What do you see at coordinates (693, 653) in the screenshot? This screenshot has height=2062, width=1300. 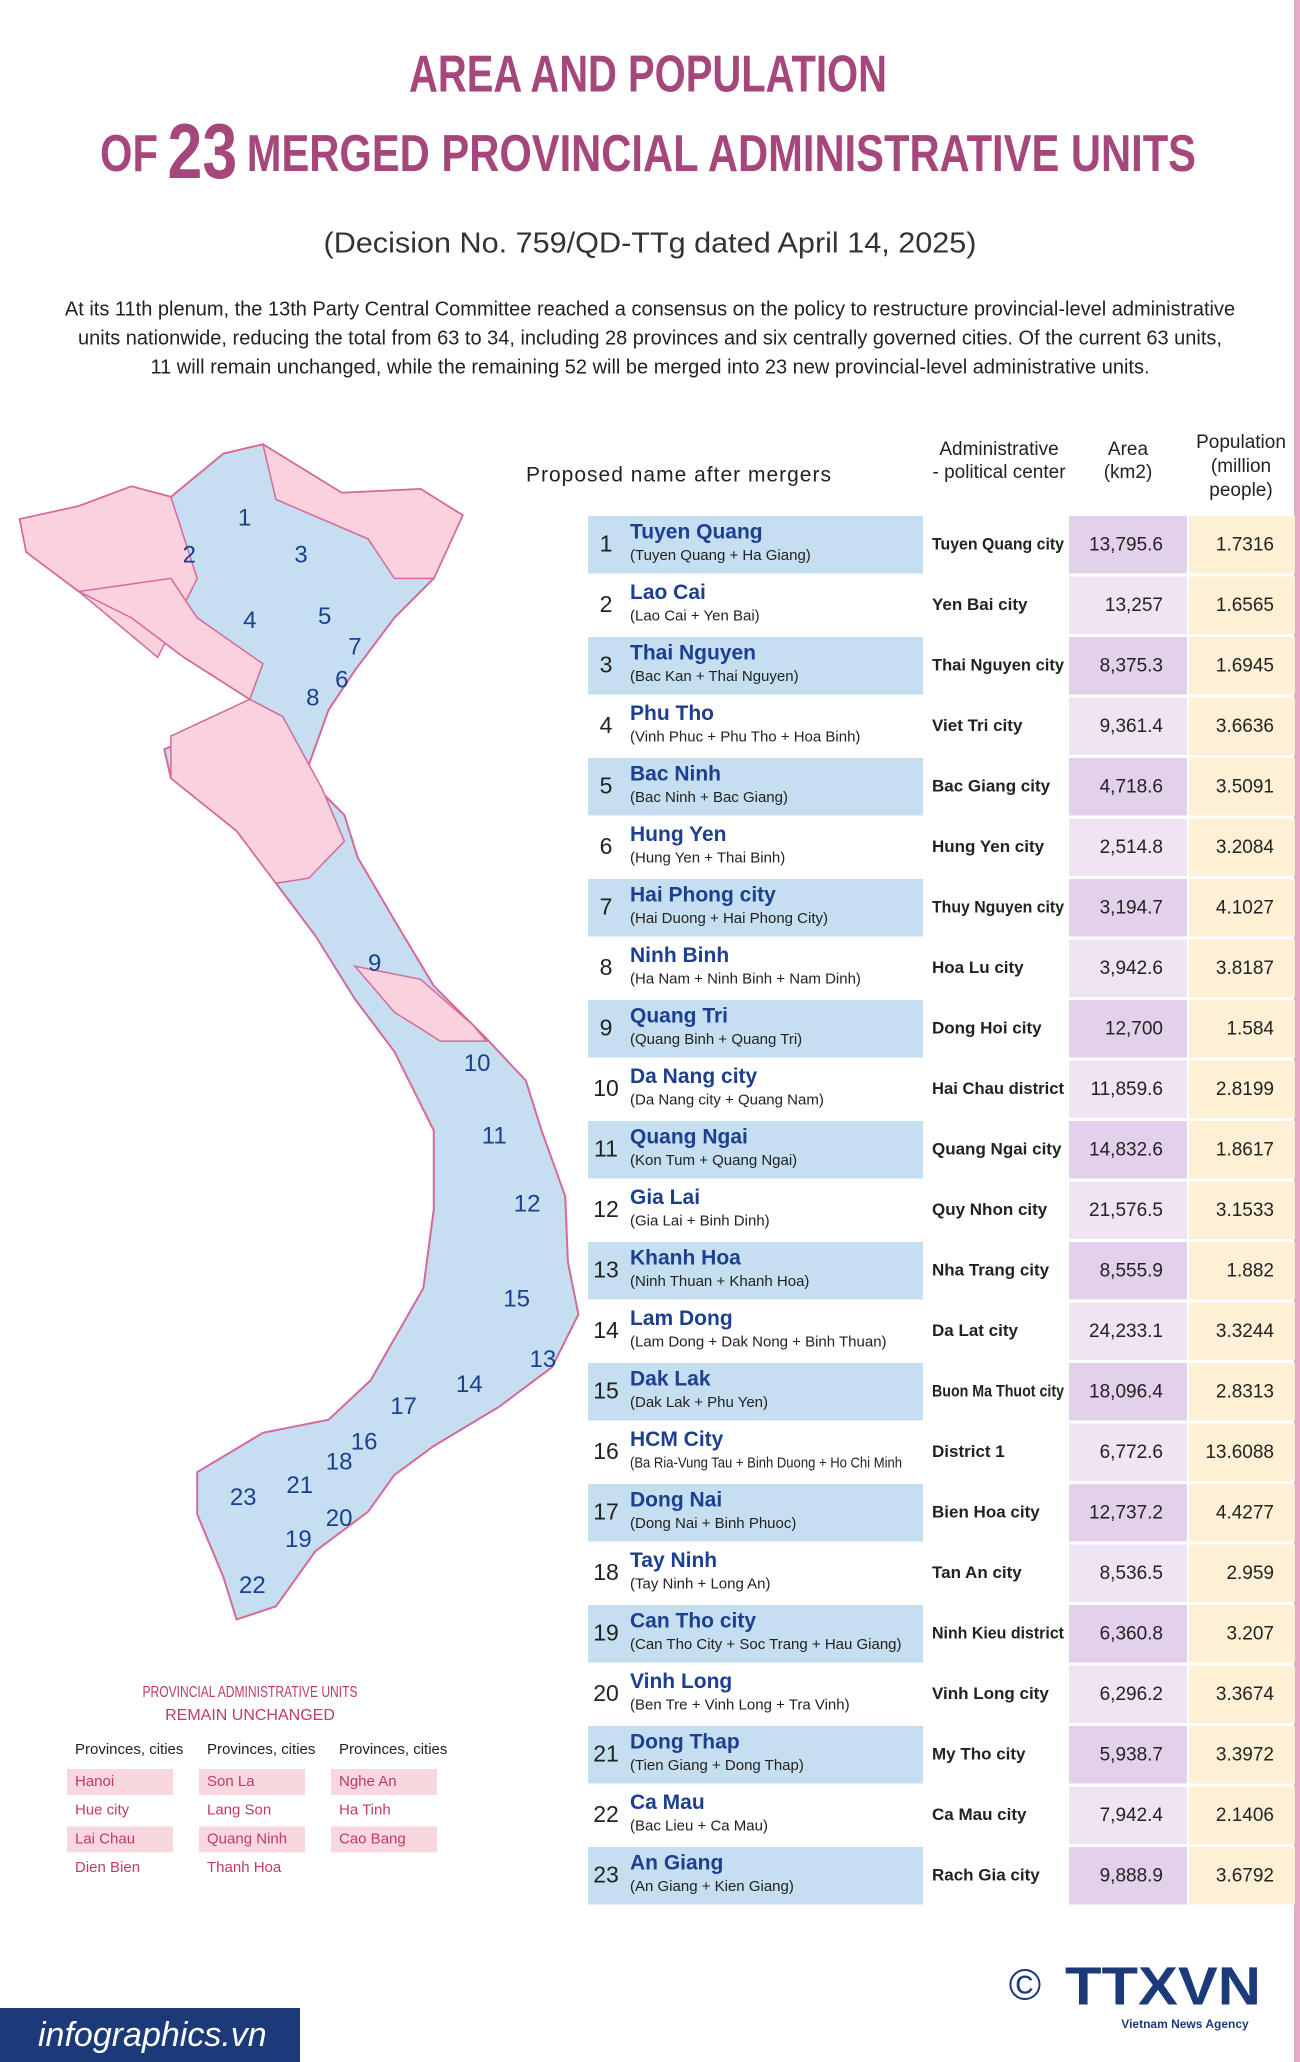 I see `row-name: Thai Nguyen` at bounding box center [693, 653].